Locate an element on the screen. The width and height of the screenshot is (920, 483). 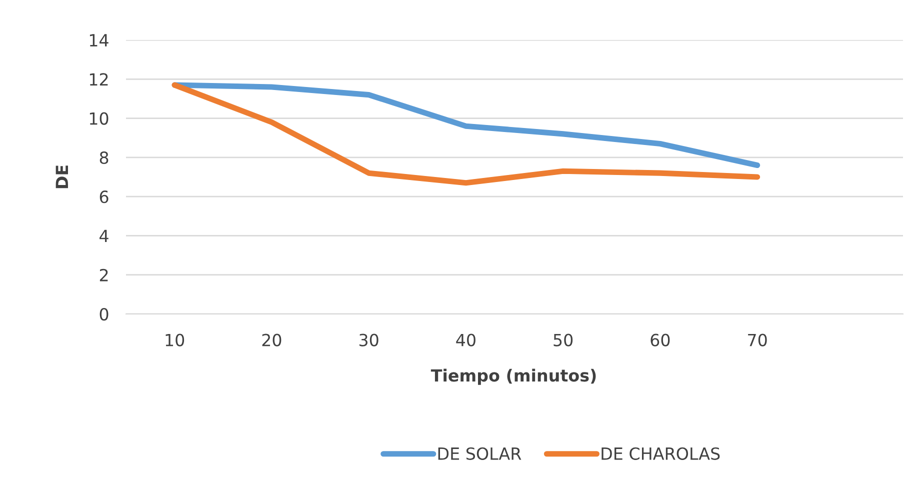
x-tick-label: 40 is located at coordinates (466, 340).